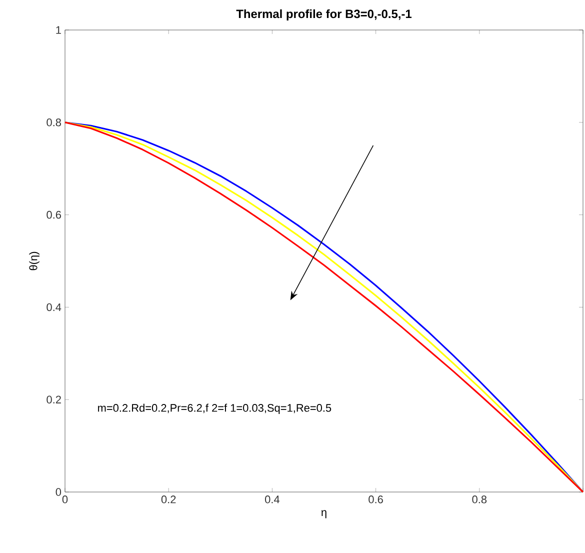 This screenshot has width=585, height=553. What do you see at coordinates (324, 14) in the screenshot?
I see `chart-title: Thermal profile for B3=0,-0.5,-1` at bounding box center [324, 14].